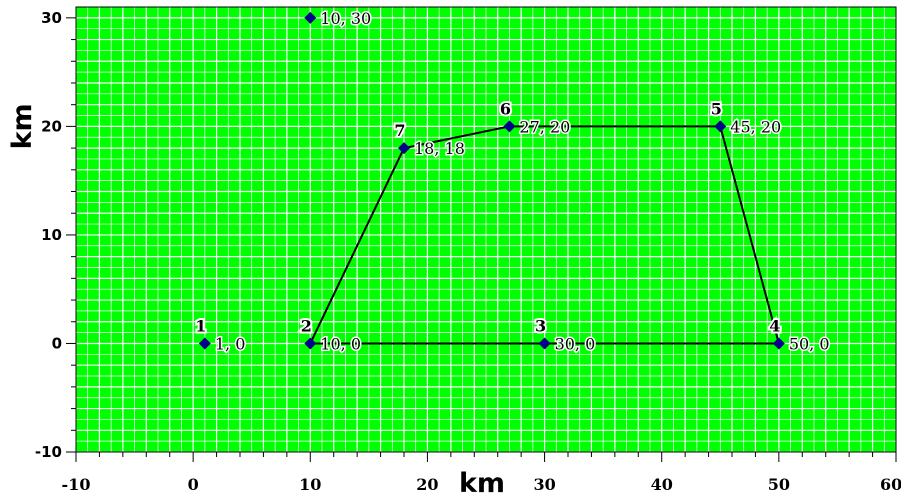 This screenshot has width=901, height=503. What do you see at coordinates (716, 108) in the screenshot?
I see `point-id-label: 5` at bounding box center [716, 108].